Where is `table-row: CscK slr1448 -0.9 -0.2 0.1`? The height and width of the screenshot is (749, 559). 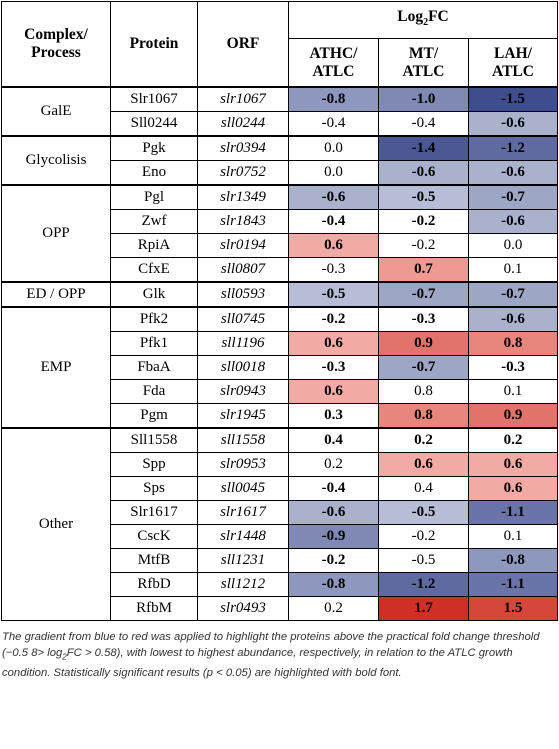
table-row: CscK slr1448 -0.9 -0.2 0.1 is located at coordinates (280, 536).